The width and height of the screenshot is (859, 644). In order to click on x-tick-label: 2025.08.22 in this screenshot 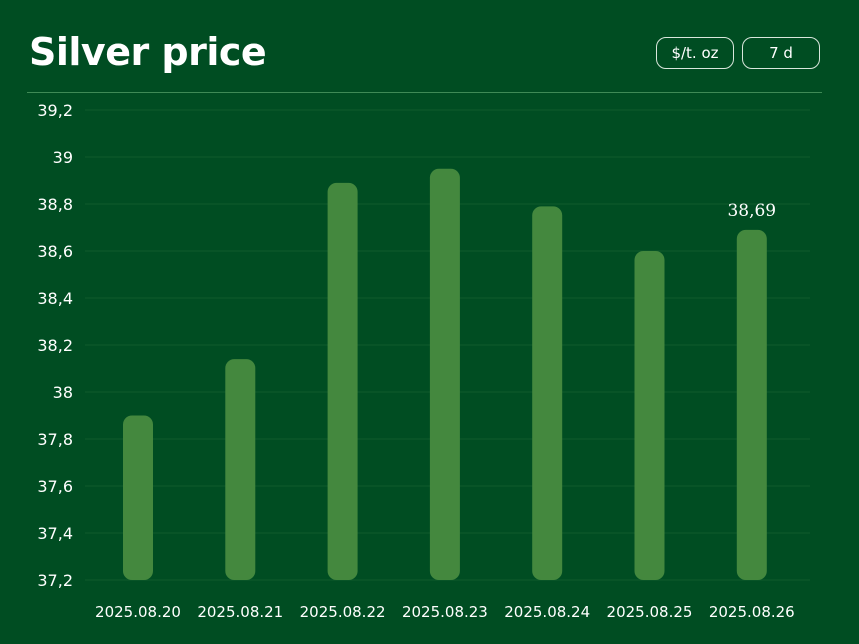, I will do `click(343, 612)`.